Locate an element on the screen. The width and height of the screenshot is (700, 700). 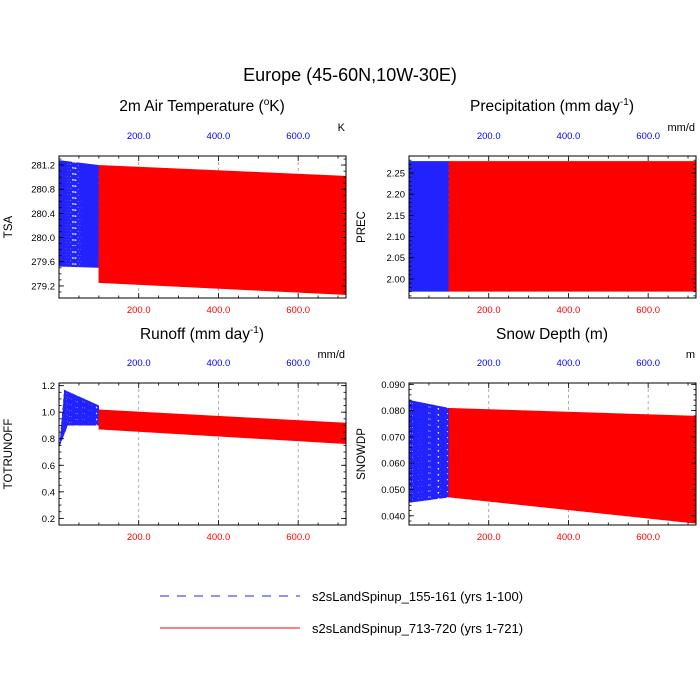
series-line-prec-red is located at coordinates (572, 226).